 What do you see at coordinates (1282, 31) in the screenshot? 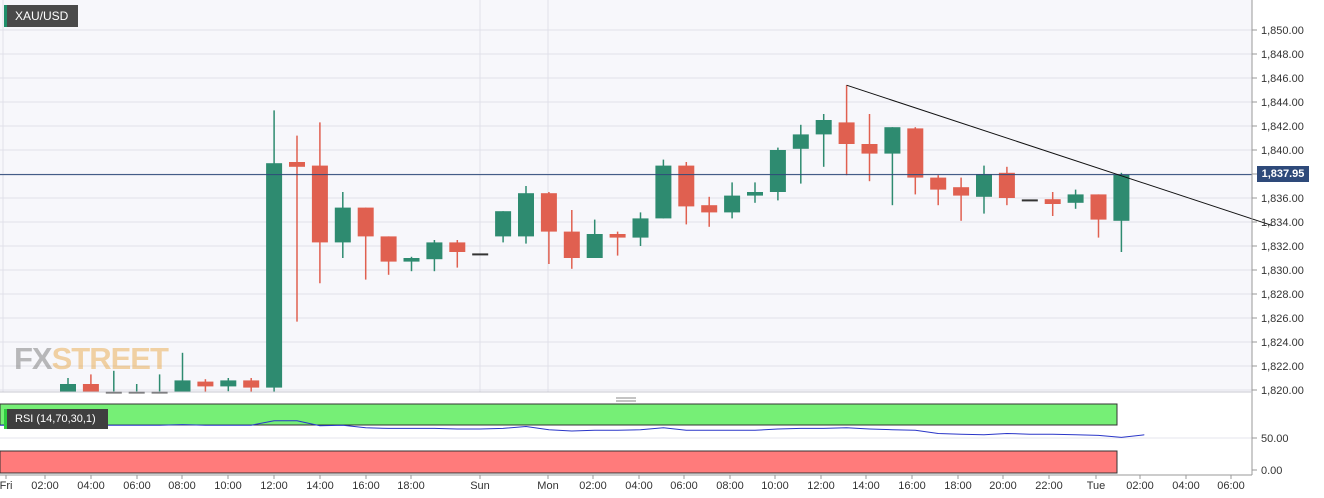
I see `price-tick-label: 1,850.00` at bounding box center [1282, 31].